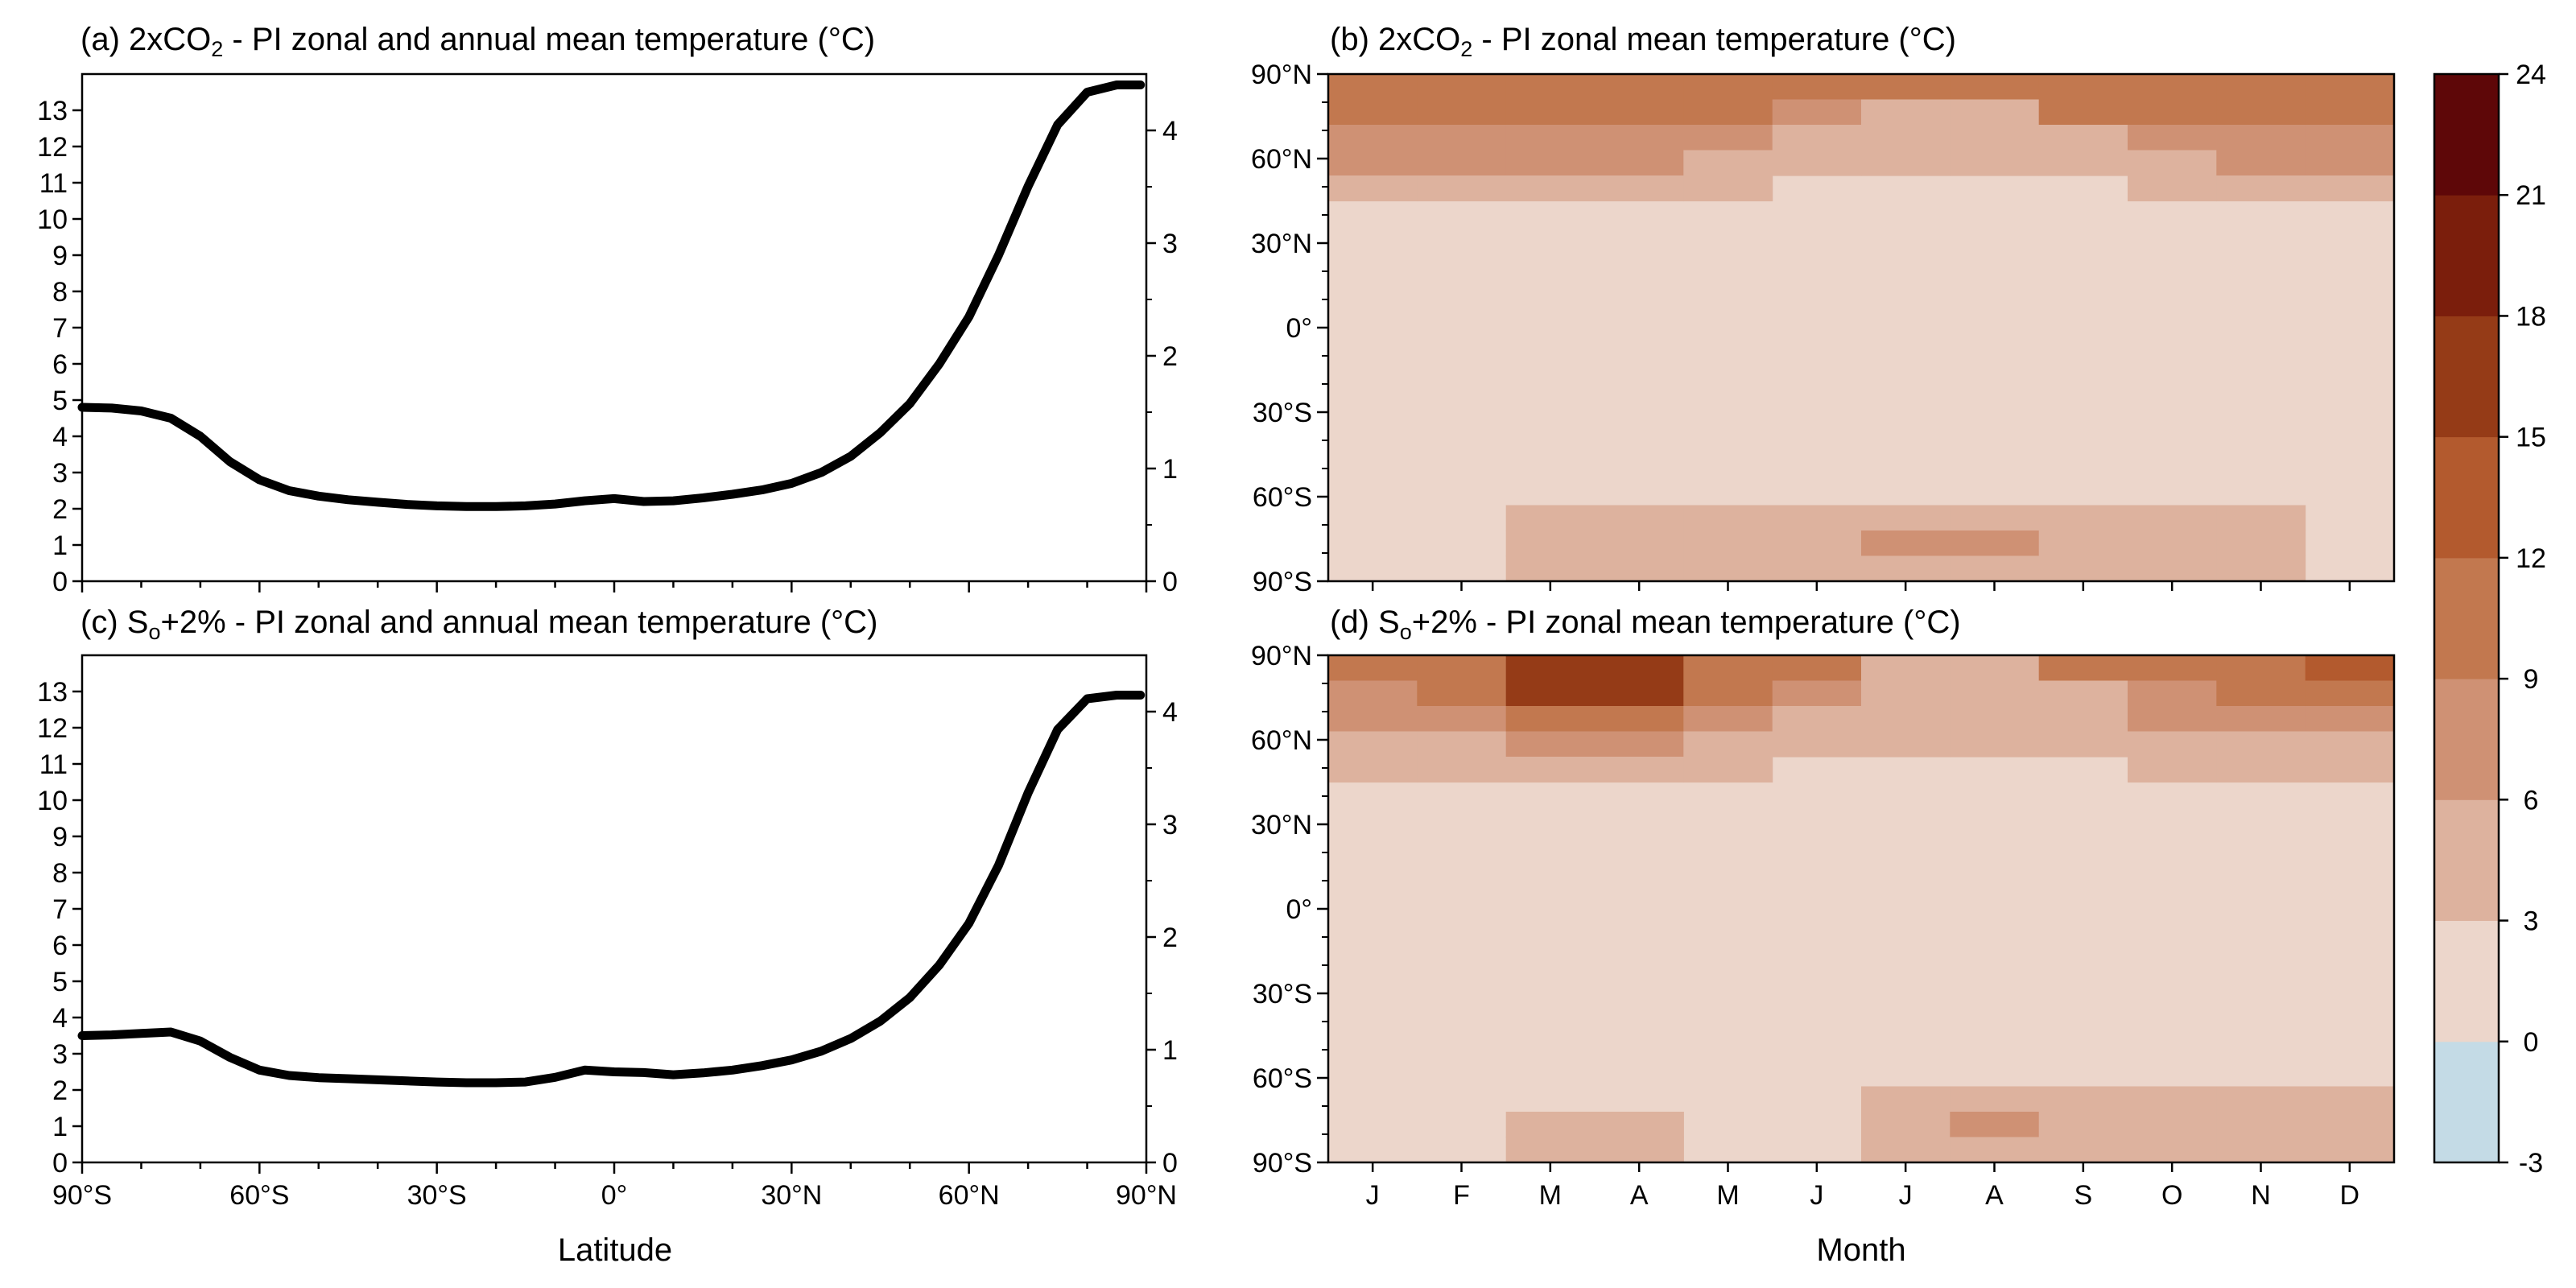 Image resolution: width=2576 pixels, height=1288 pixels. I want to click on panel-c-ytick-right-label: 3, so click(1170, 825).